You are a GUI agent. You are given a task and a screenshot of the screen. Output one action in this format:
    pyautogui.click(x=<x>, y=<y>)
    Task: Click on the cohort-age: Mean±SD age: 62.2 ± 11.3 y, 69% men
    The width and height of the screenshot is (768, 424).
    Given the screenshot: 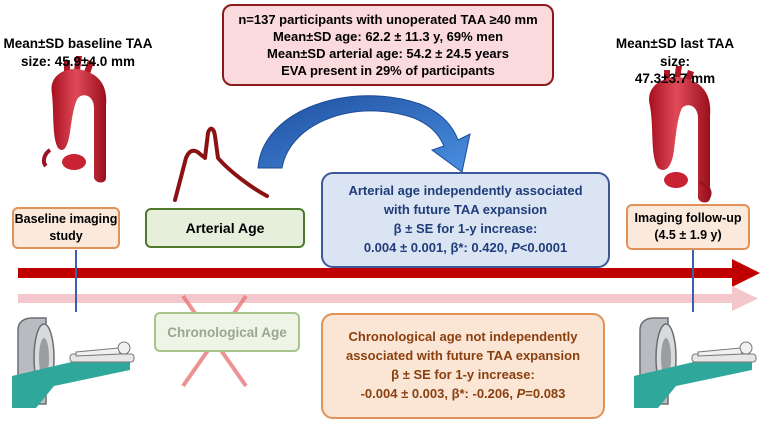 What is the action you would take?
    pyautogui.click(x=388, y=36)
    